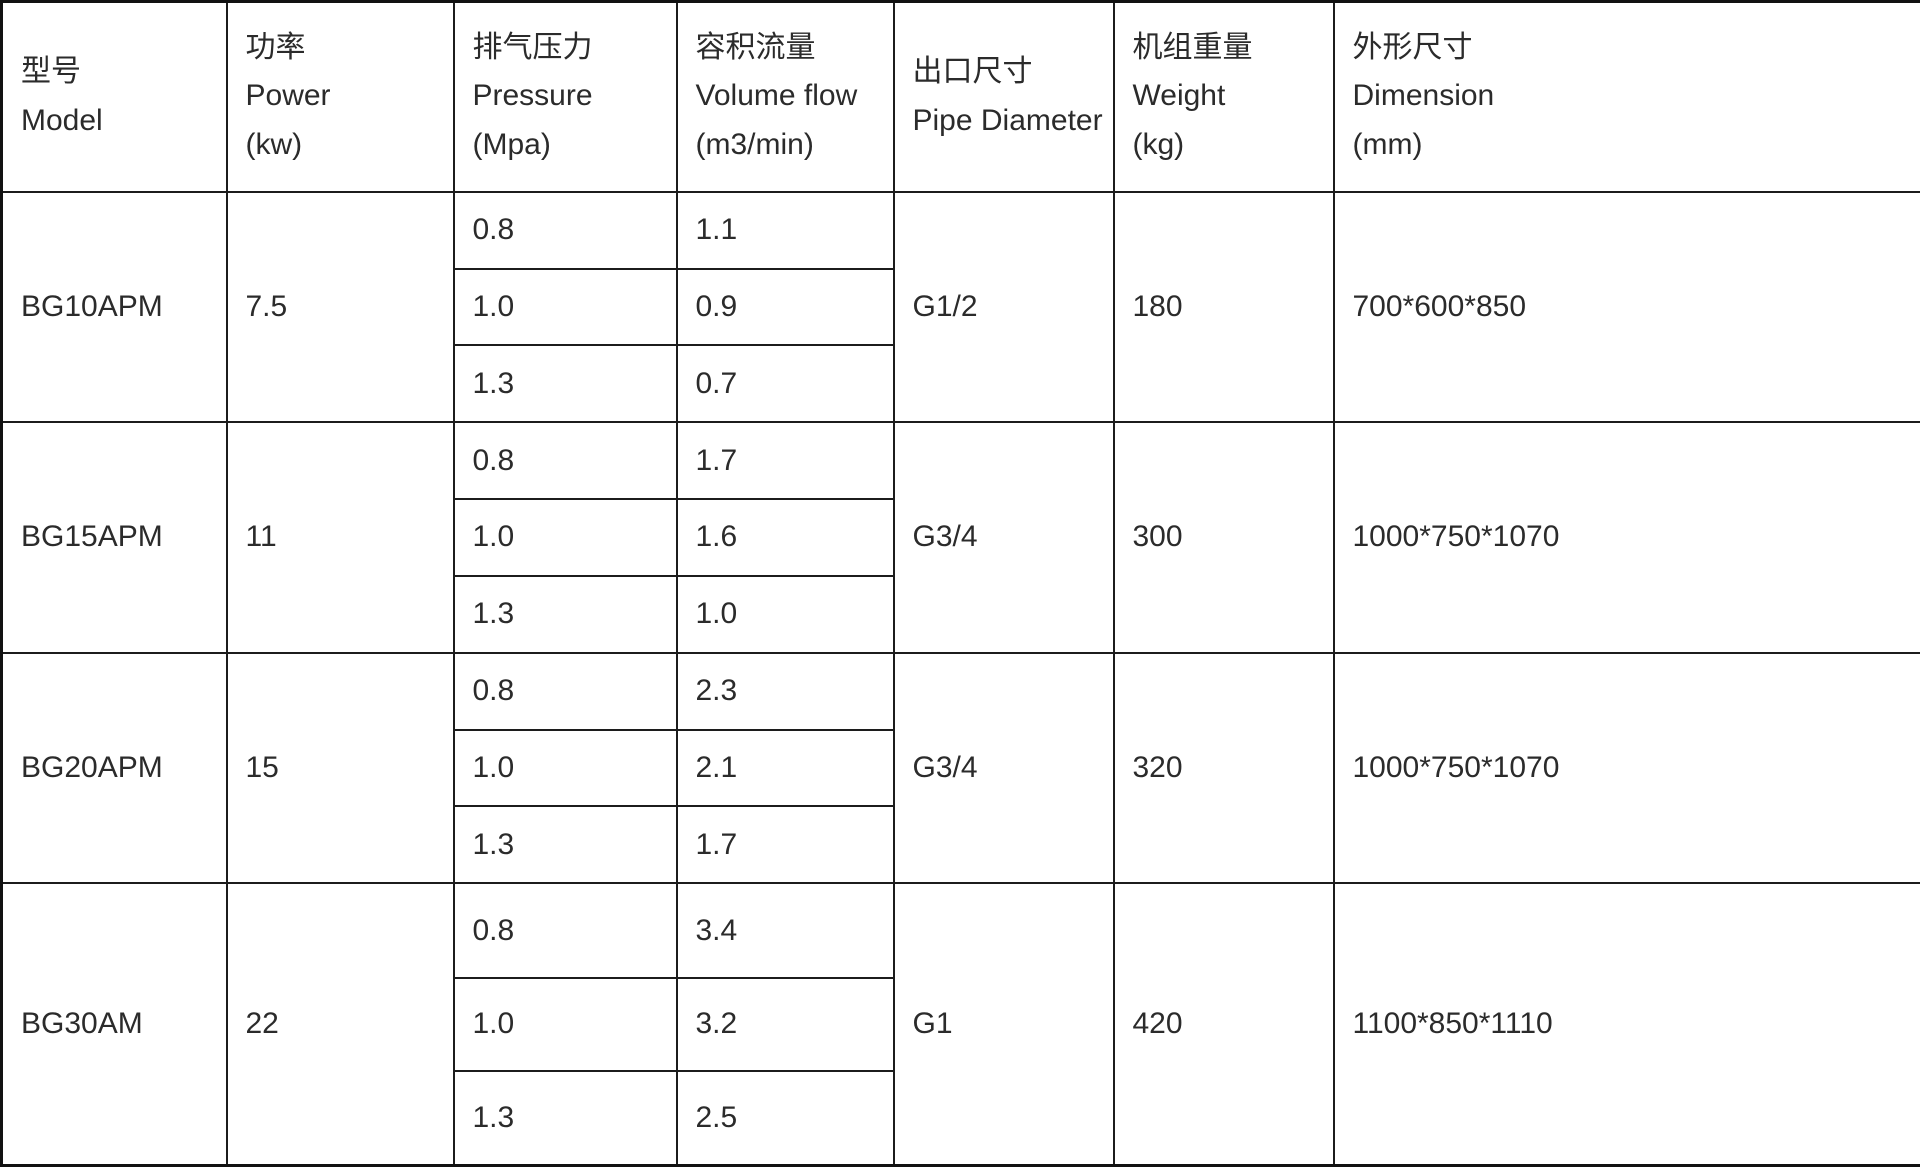 This screenshot has width=1920, height=1167. I want to click on volume-flow-value: 3.2, so click(785, 1024).